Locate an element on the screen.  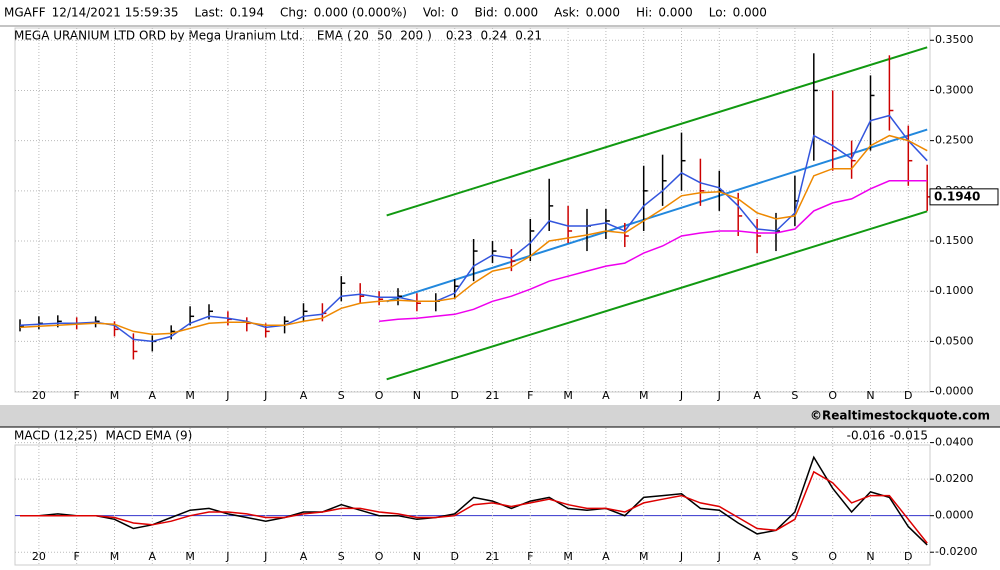
legend-value: -0.015 is located at coordinates (908, 436).